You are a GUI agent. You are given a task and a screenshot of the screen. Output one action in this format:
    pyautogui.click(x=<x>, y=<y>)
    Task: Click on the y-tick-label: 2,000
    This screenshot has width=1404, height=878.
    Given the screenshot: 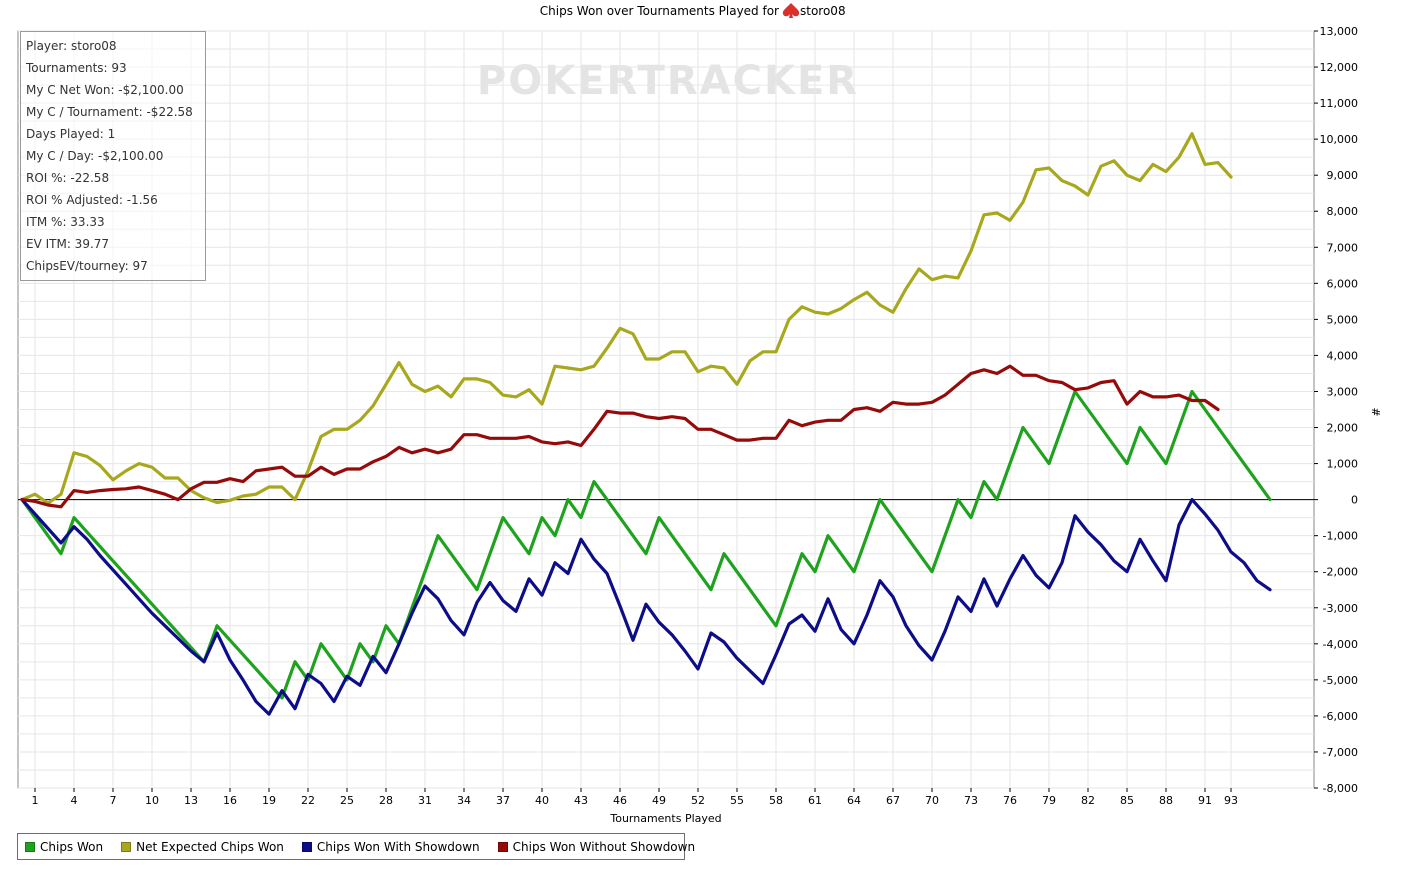 What is the action you would take?
    pyautogui.click(x=1343, y=428)
    